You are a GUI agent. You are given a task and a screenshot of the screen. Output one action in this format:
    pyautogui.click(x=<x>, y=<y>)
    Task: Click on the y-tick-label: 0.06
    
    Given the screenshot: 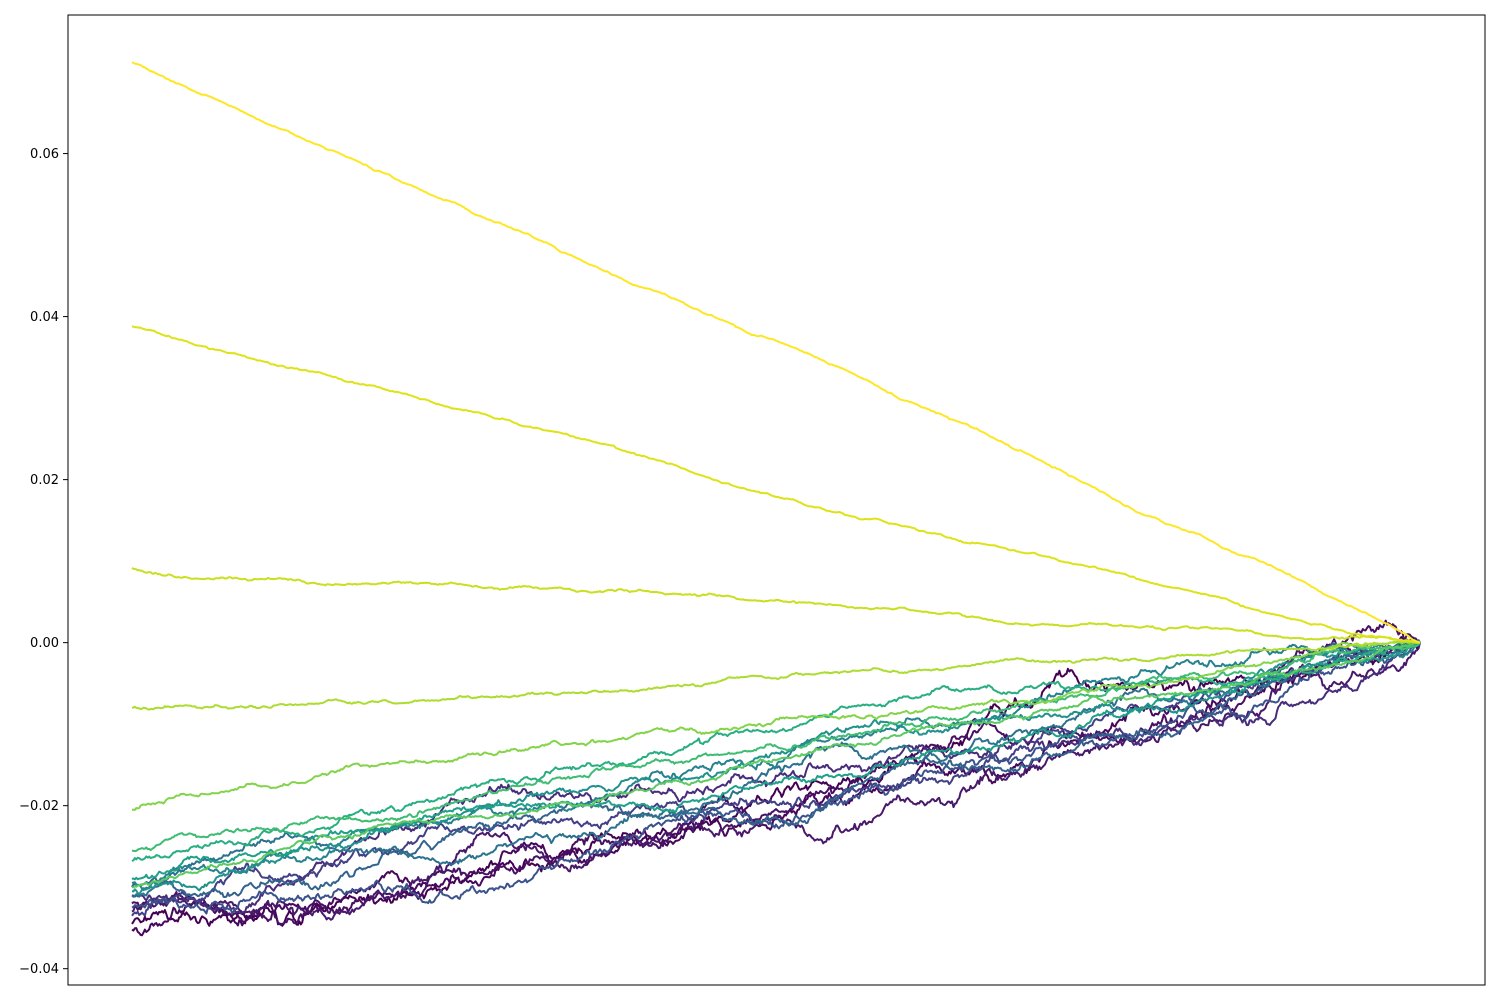 What is the action you would take?
    pyautogui.click(x=44, y=154)
    